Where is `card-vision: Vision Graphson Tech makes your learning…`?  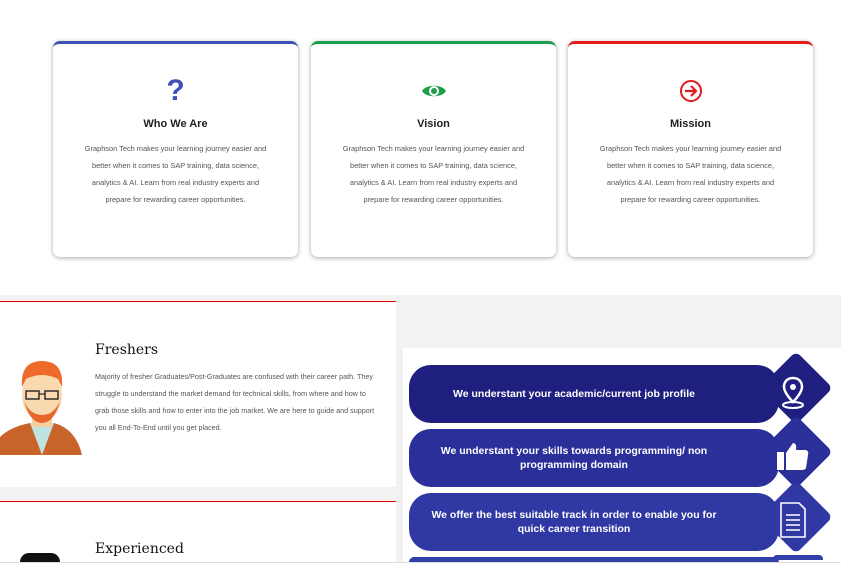 card-vision: Vision Graphson Tech makes your learning… is located at coordinates (433, 149).